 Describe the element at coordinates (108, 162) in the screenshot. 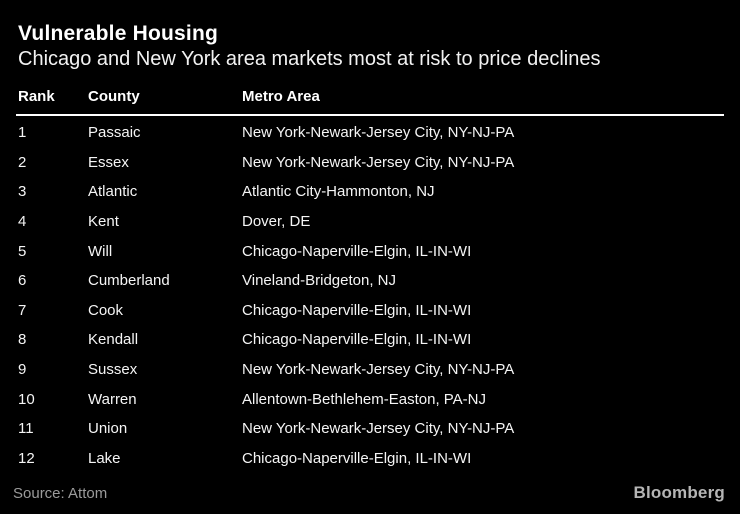

I see `county-cell: Essex` at that location.